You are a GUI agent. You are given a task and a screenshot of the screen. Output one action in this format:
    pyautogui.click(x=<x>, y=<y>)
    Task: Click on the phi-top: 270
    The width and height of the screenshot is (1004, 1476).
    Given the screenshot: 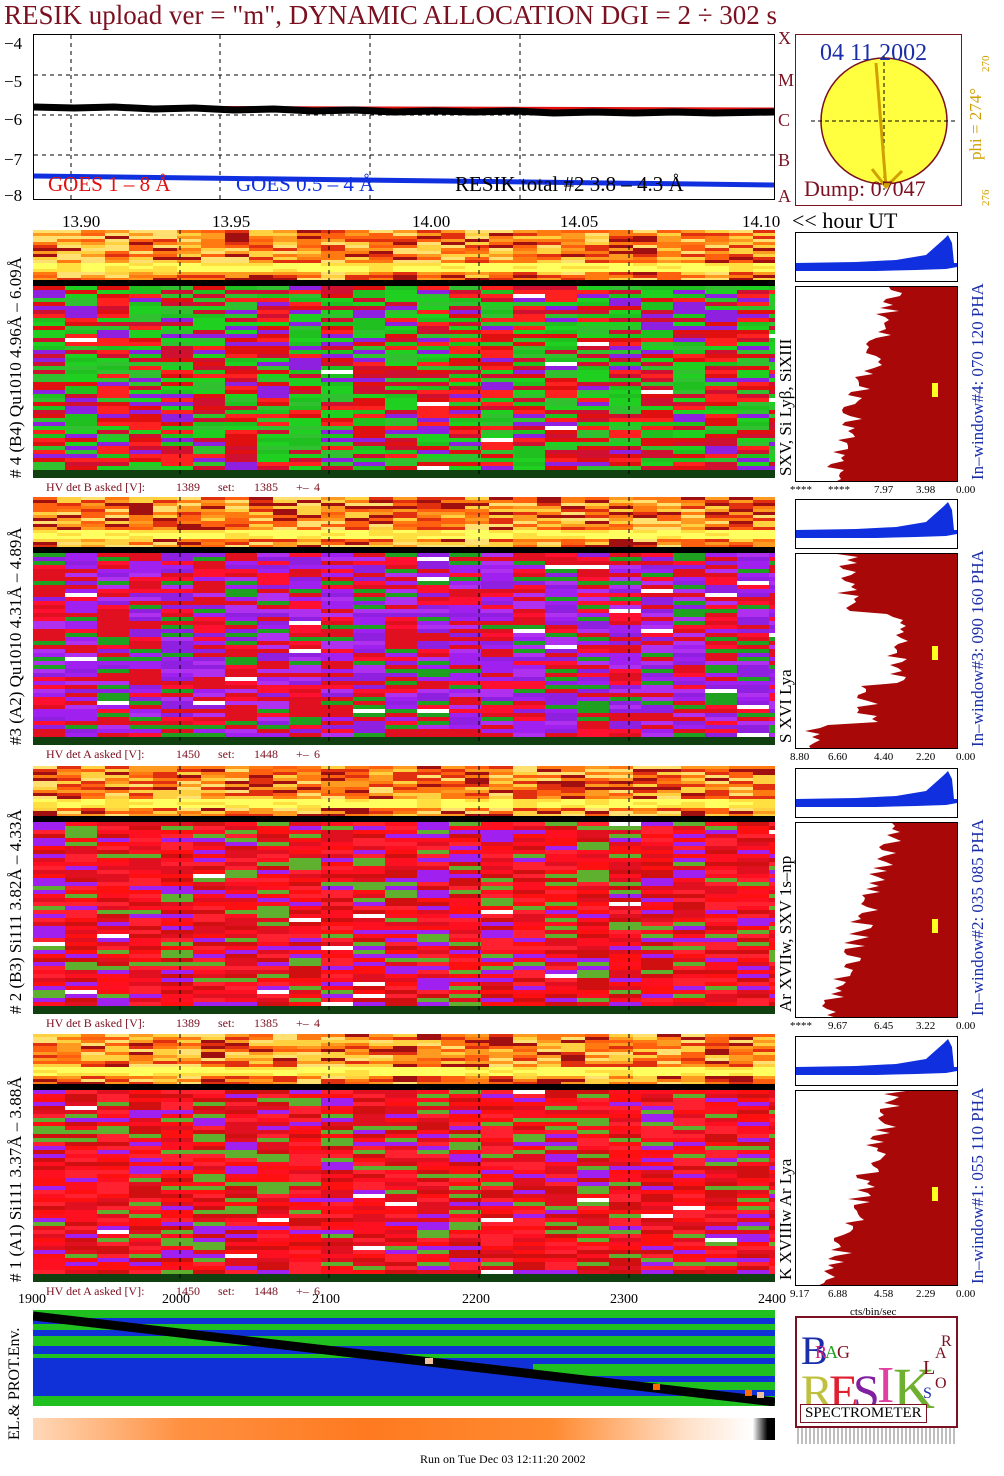 What is the action you would take?
    pyautogui.click(x=986, y=64)
    